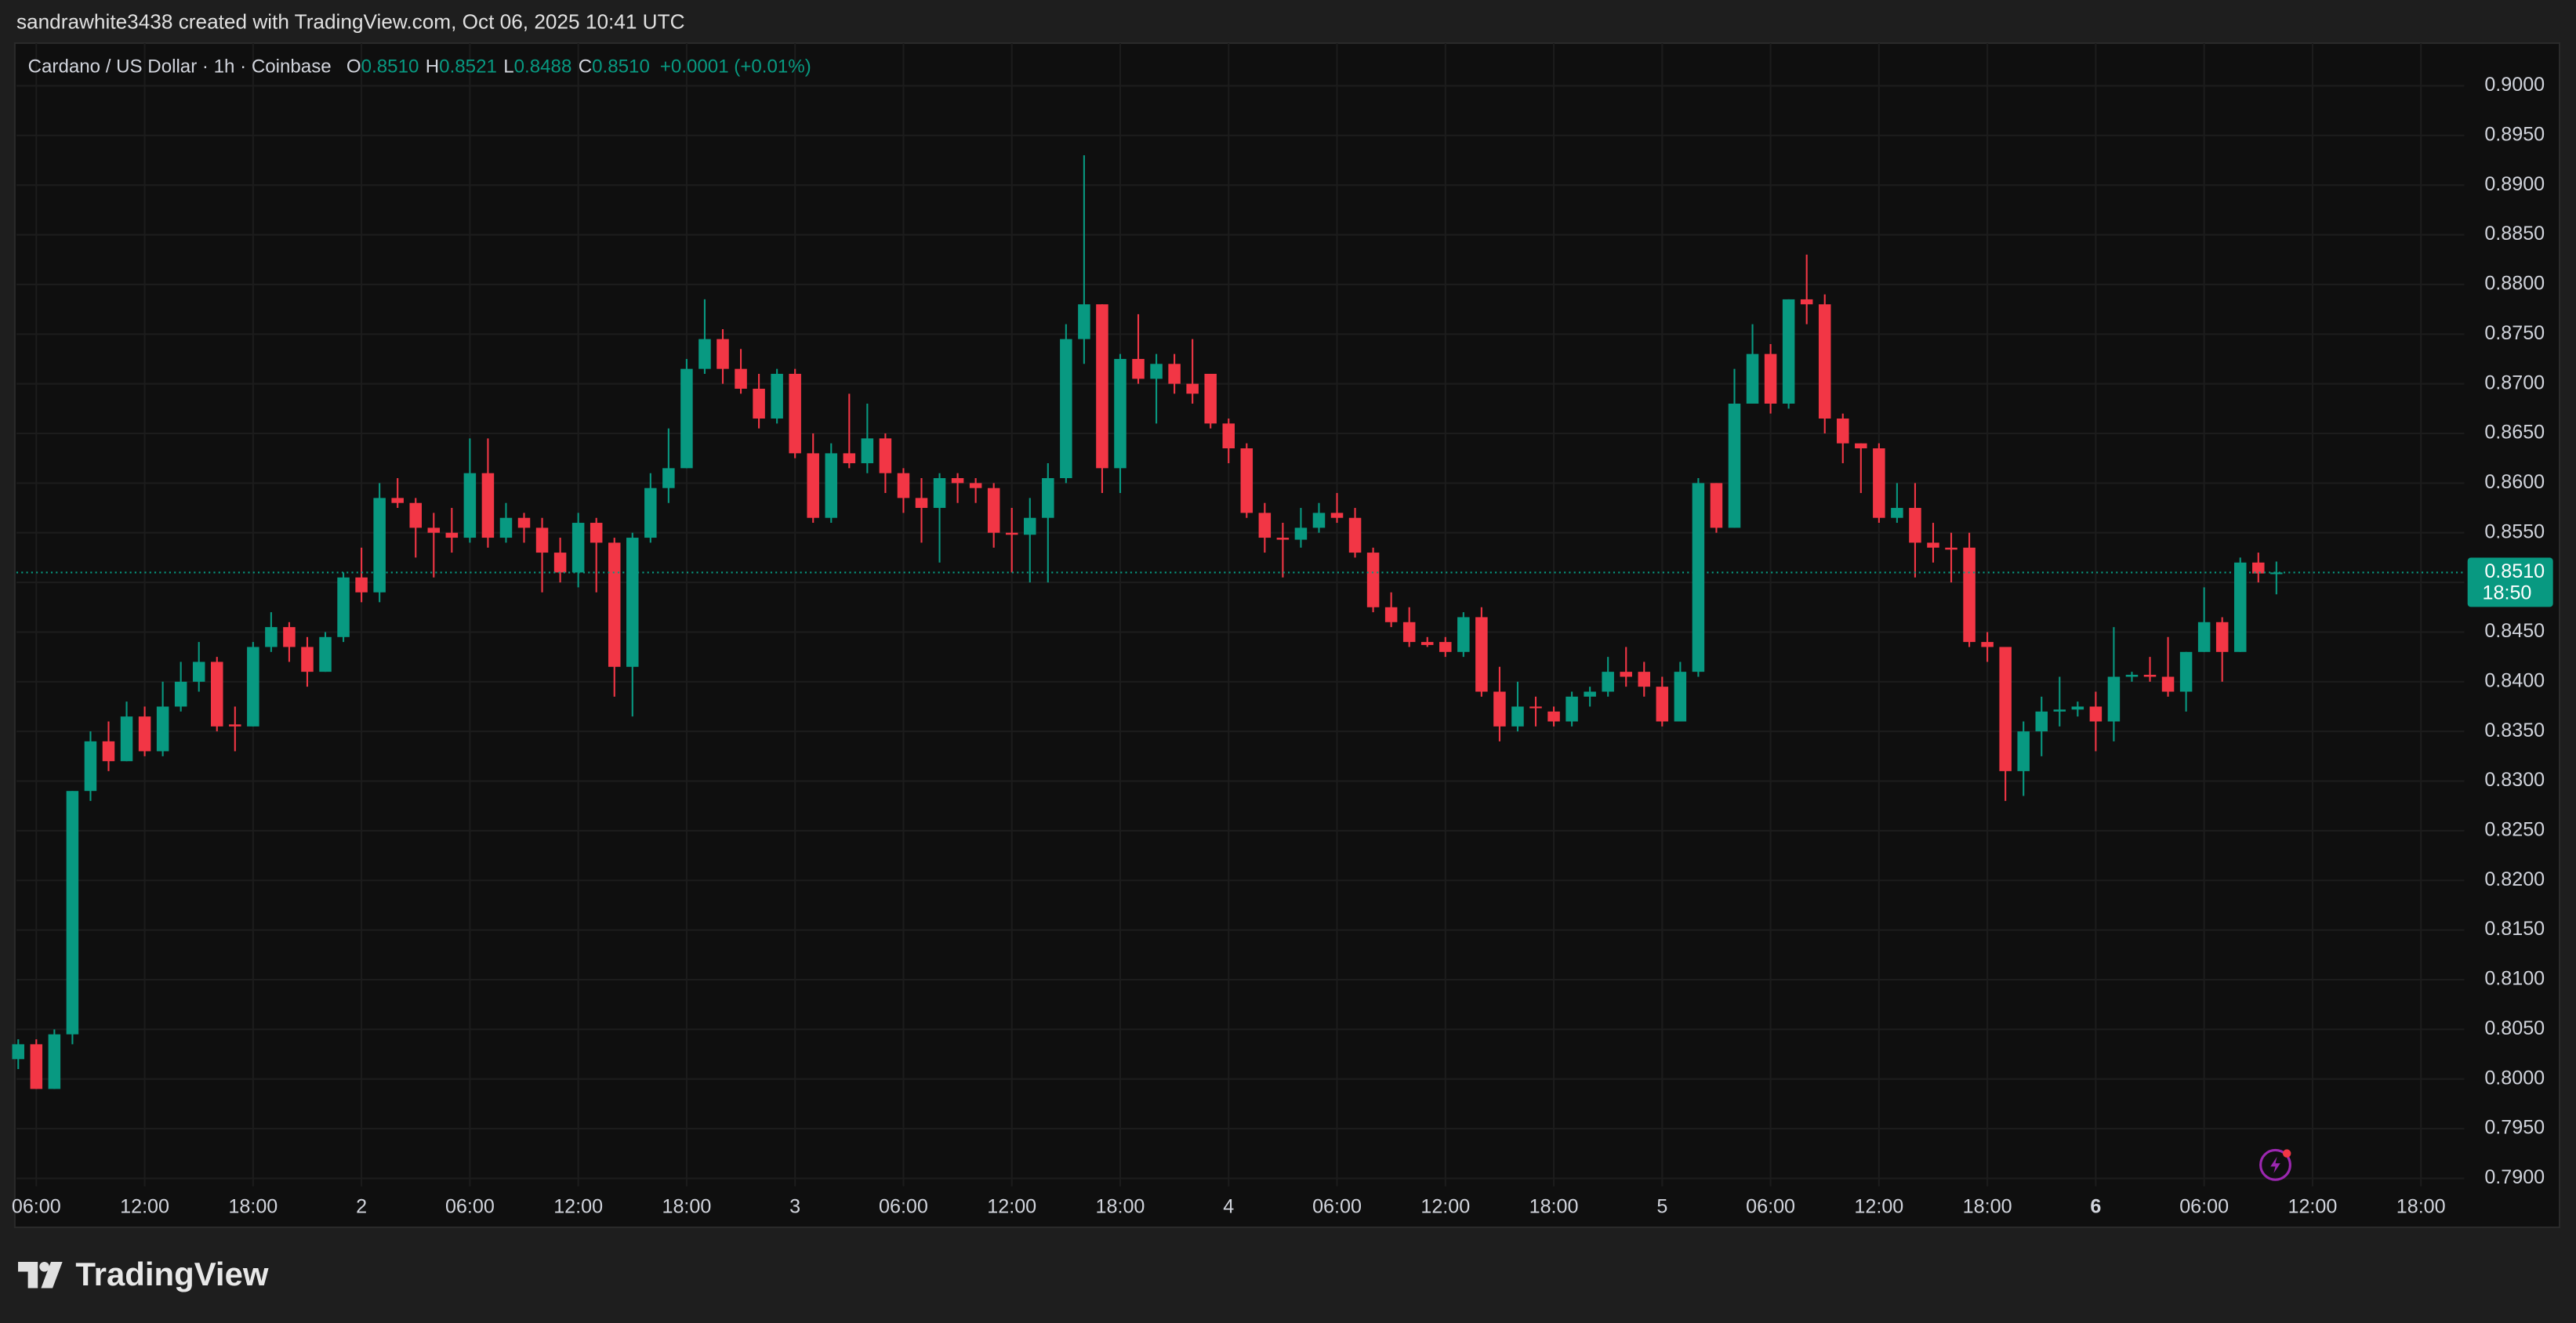 This screenshot has width=2576, height=1323. What do you see at coordinates (2515, 830) in the screenshot?
I see `y-tick-label: 0.8250` at bounding box center [2515, 830].